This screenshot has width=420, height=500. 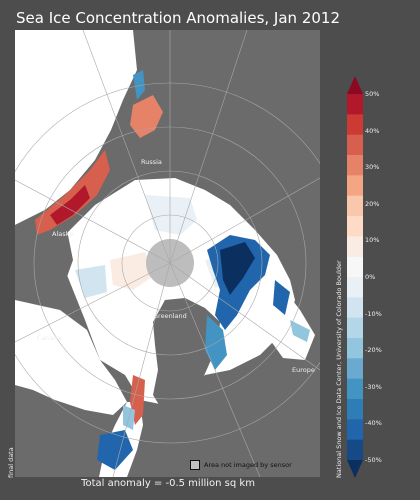 I want to click on colorbar-tick-label: 10%, so click(x=372, y=240).